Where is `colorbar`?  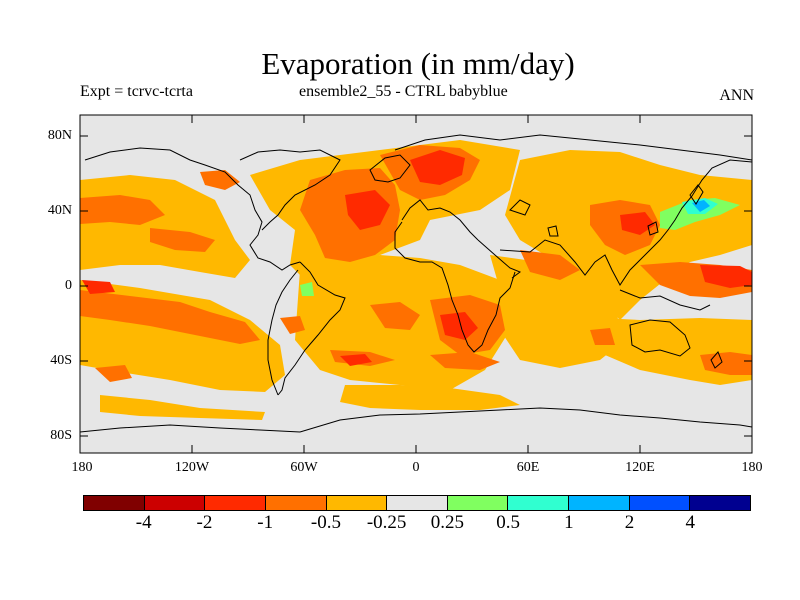 colorbar is located at coordinates (417, 503).